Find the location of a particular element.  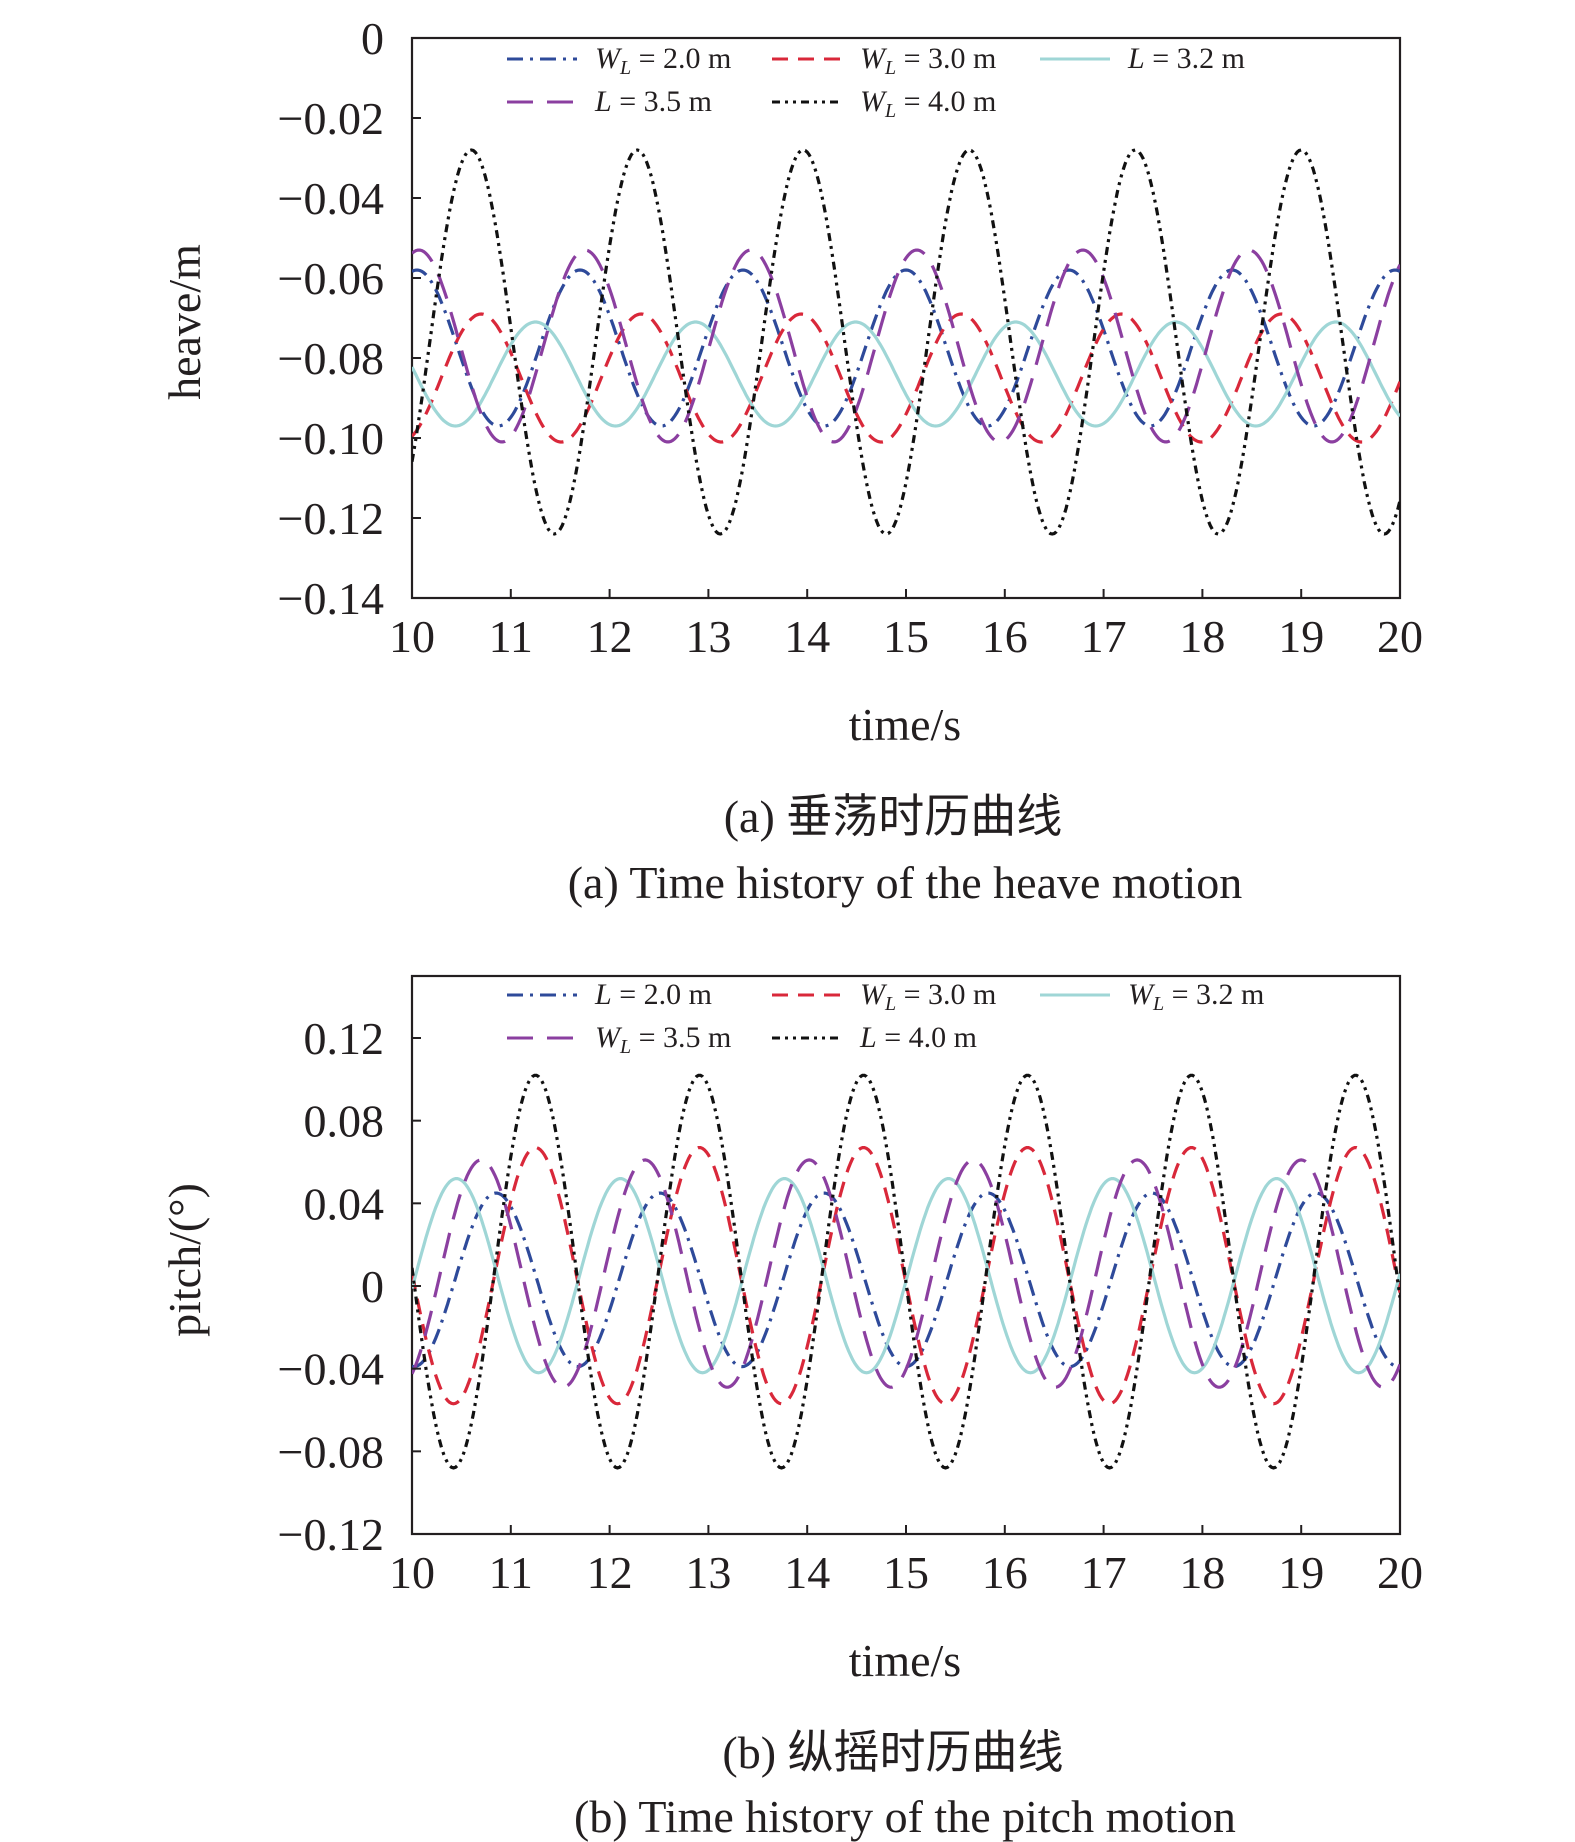

heave-y-axis-label: heave/m is located at coordinates (184, 322).